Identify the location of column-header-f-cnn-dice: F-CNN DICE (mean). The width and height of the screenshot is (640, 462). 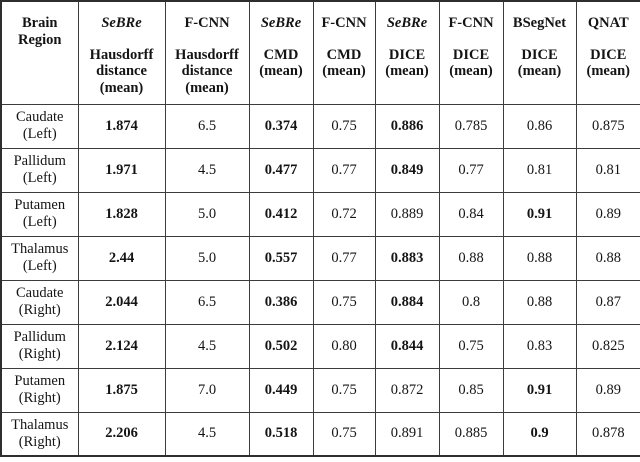
(471, 52).